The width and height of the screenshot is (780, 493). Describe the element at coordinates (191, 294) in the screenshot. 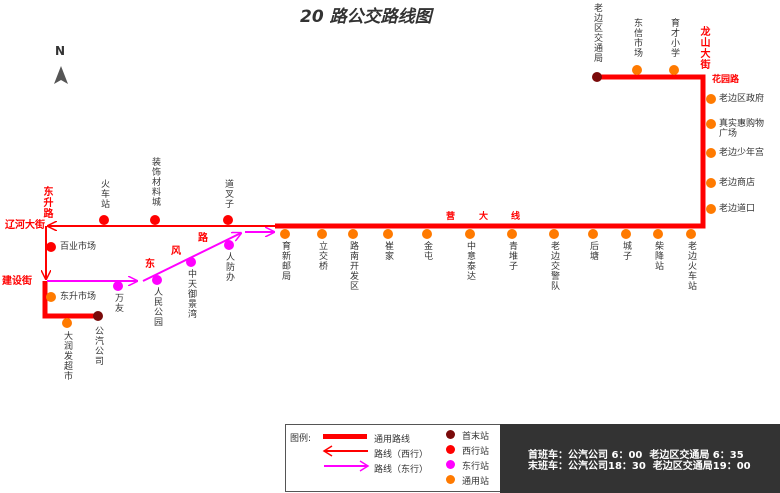

I see `stop-label: 中天御景湾` at that location.